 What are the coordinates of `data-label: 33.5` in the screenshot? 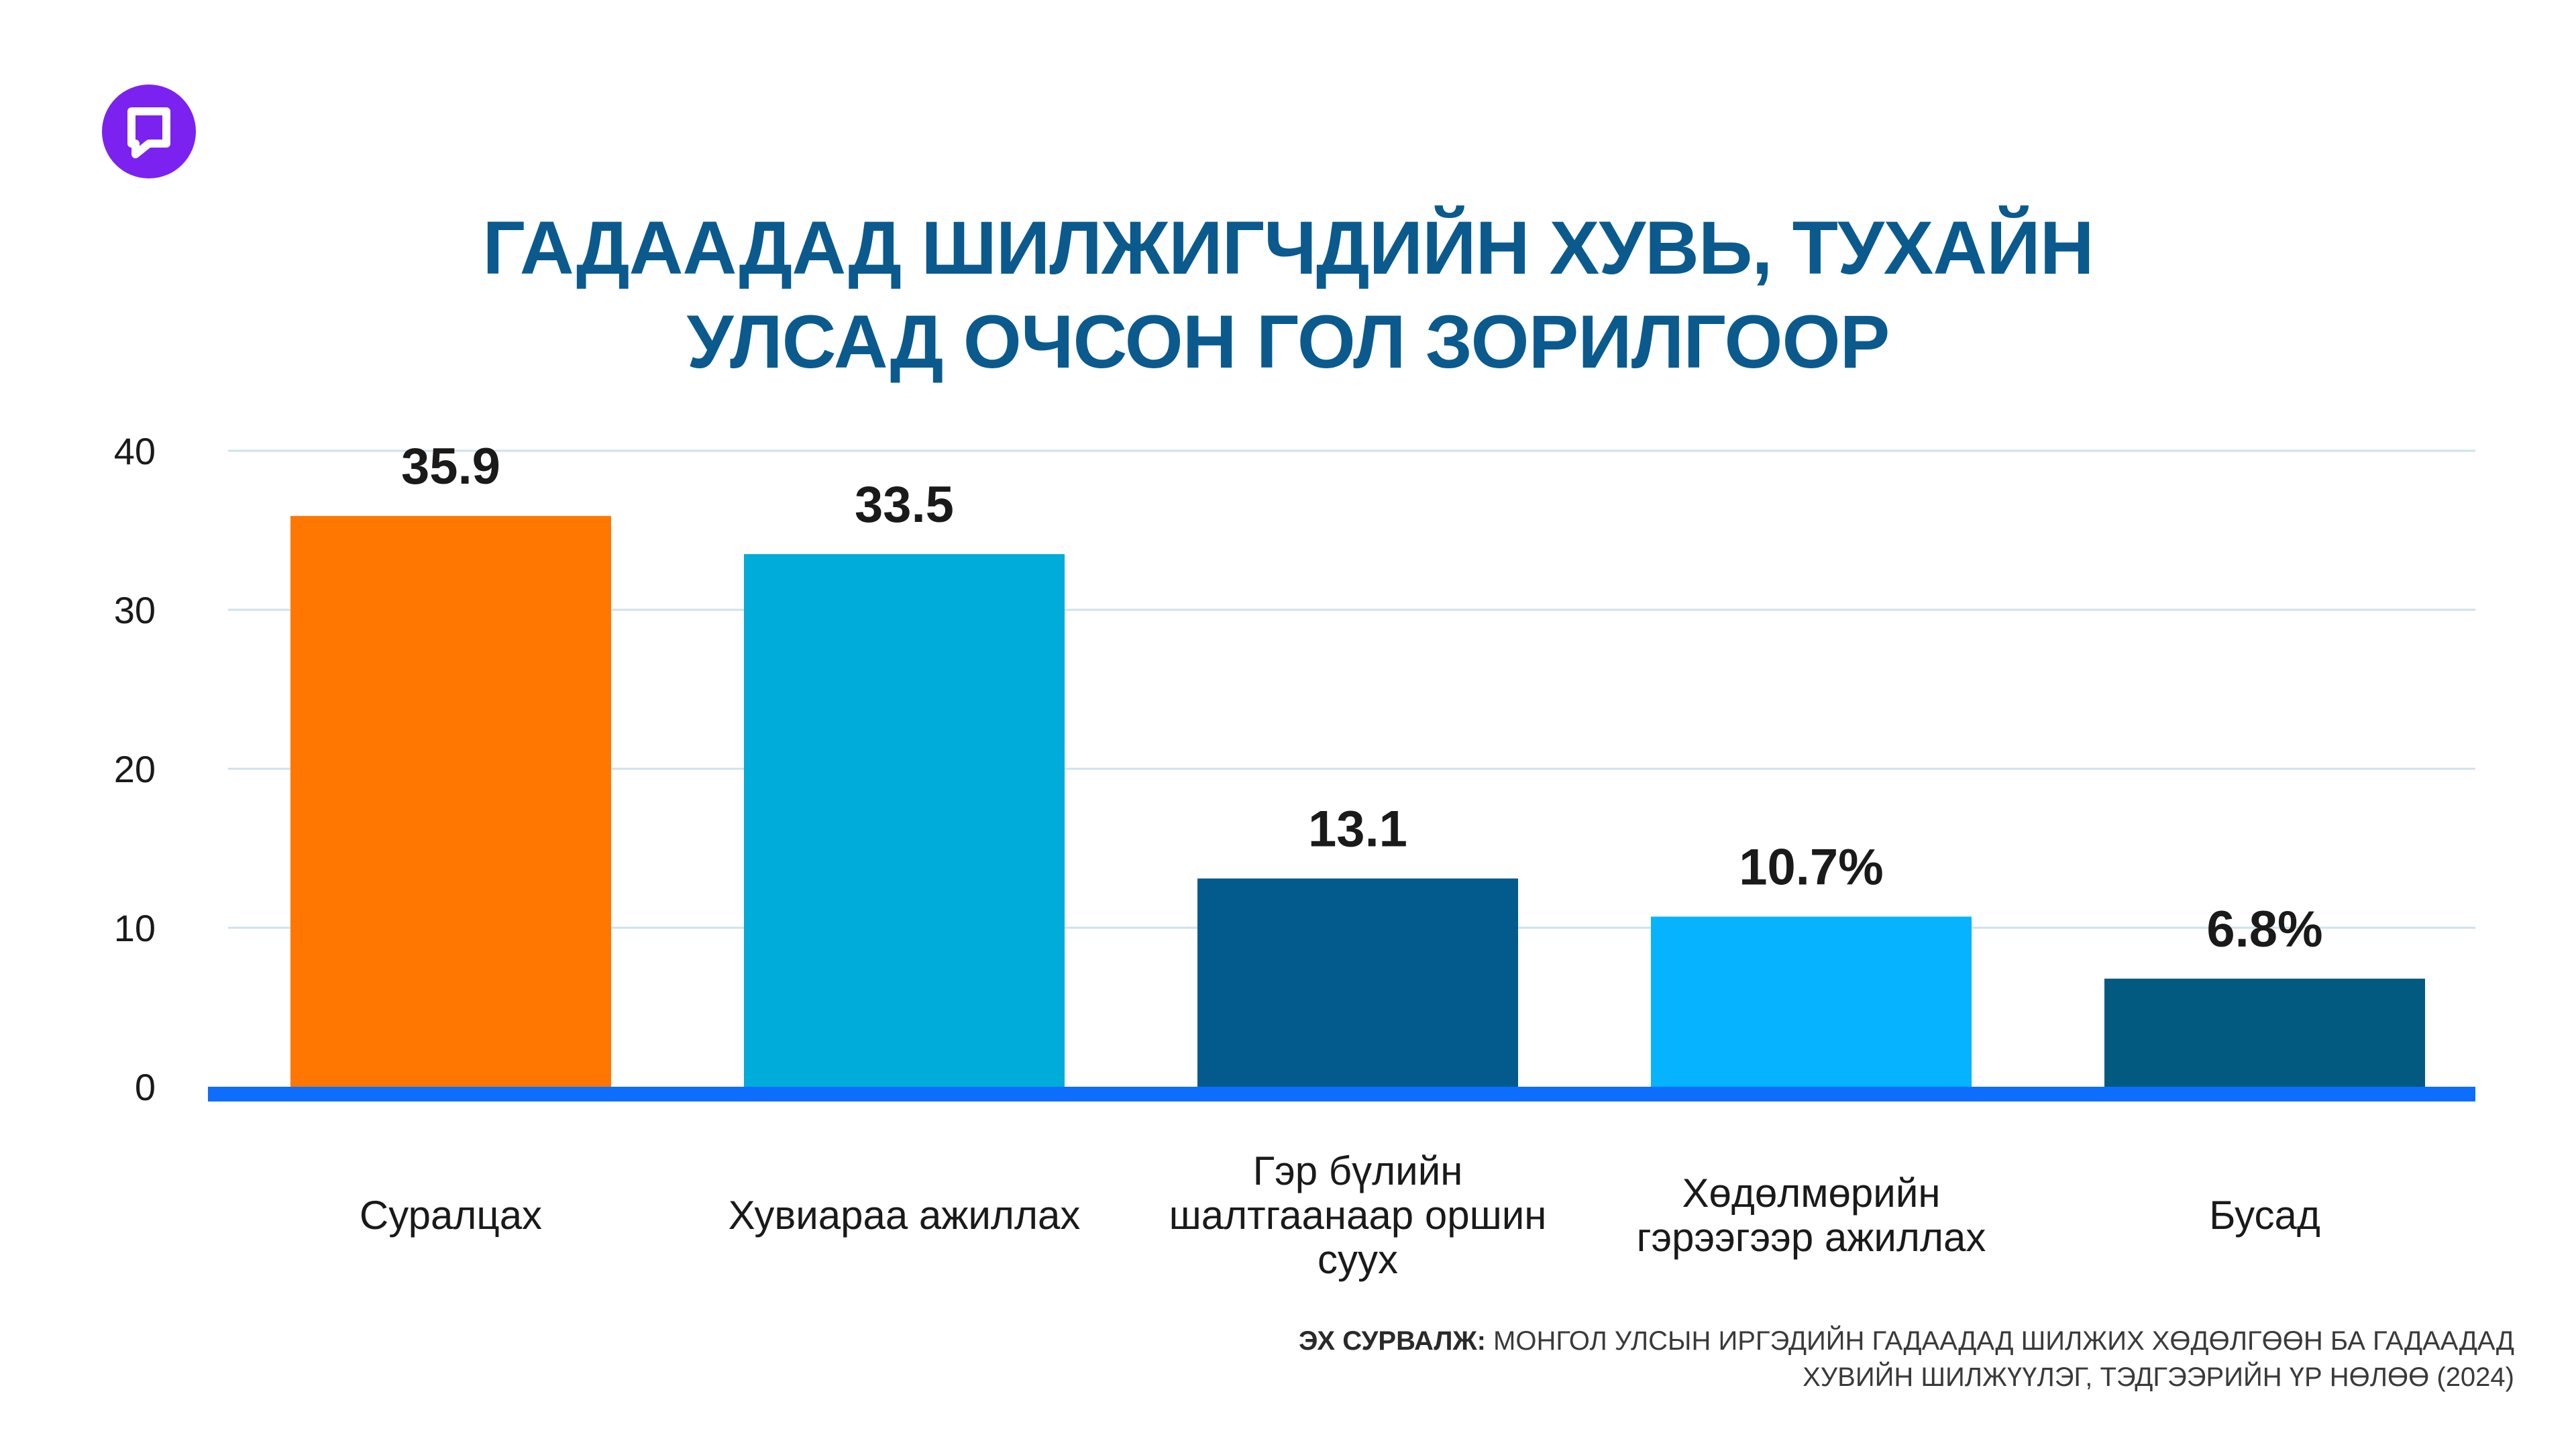 It's located at (904, 504).